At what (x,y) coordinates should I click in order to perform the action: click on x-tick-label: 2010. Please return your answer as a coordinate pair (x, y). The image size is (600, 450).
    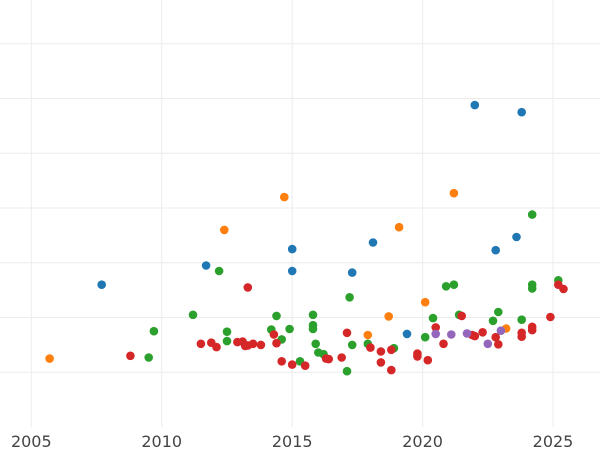
    Looking at the image, I should click on (161, 441).